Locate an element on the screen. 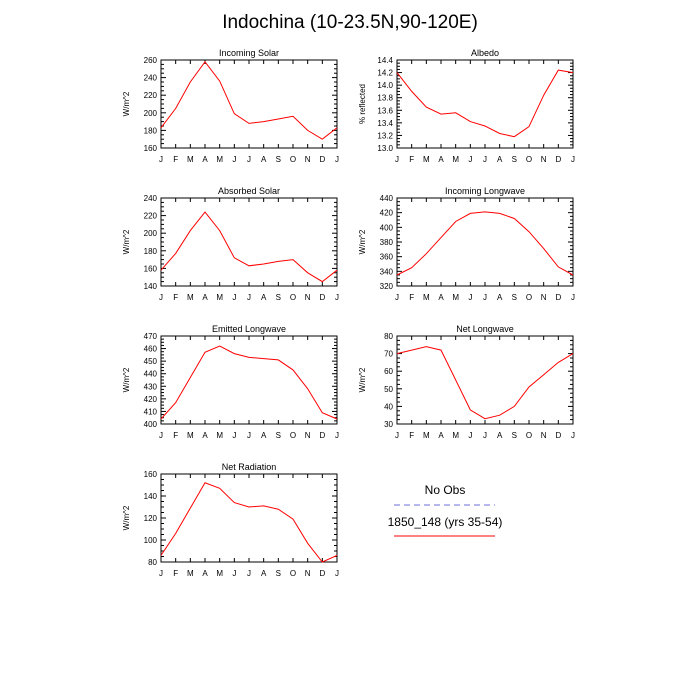 This screenshot has width=700, height=700. albedo-xtick-label: S is located at coordinates (514, 159).